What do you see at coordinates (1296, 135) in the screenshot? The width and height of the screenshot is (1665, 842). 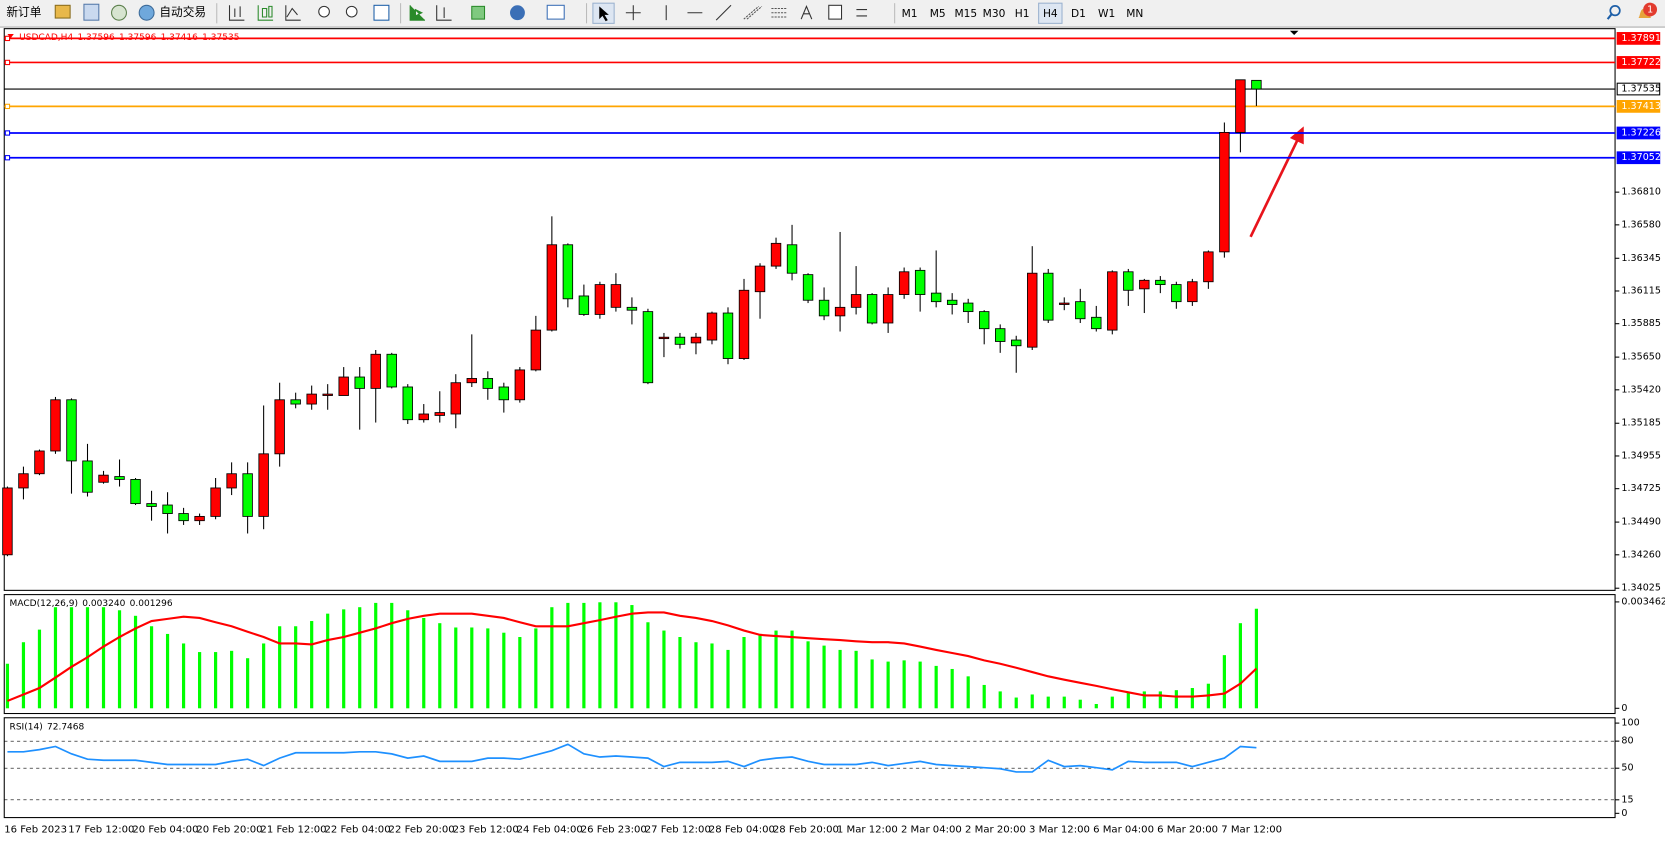 I see `arrow-head` at bounding box center [1296, 135].